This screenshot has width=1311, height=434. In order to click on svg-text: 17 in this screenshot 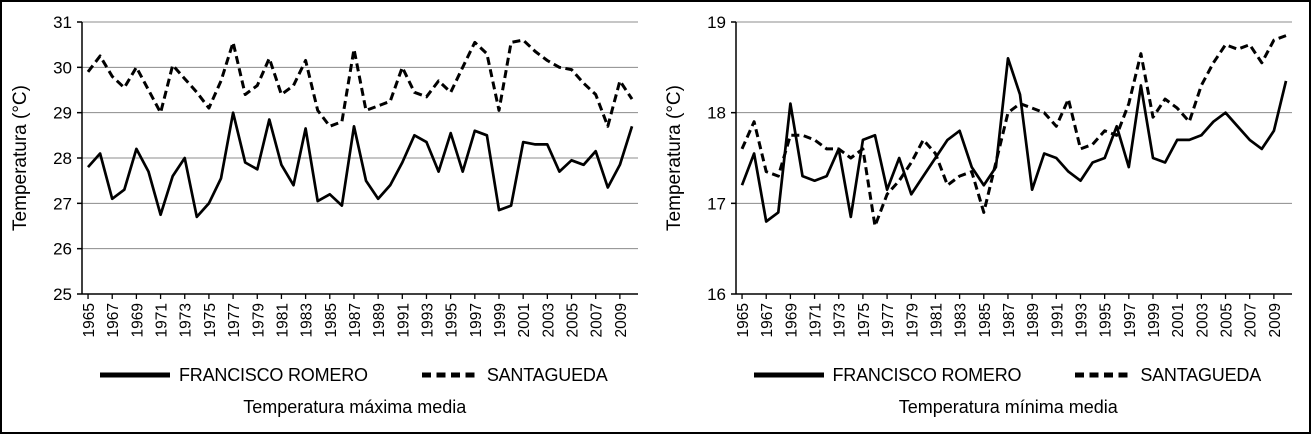, I will do `click(716, 203)`.